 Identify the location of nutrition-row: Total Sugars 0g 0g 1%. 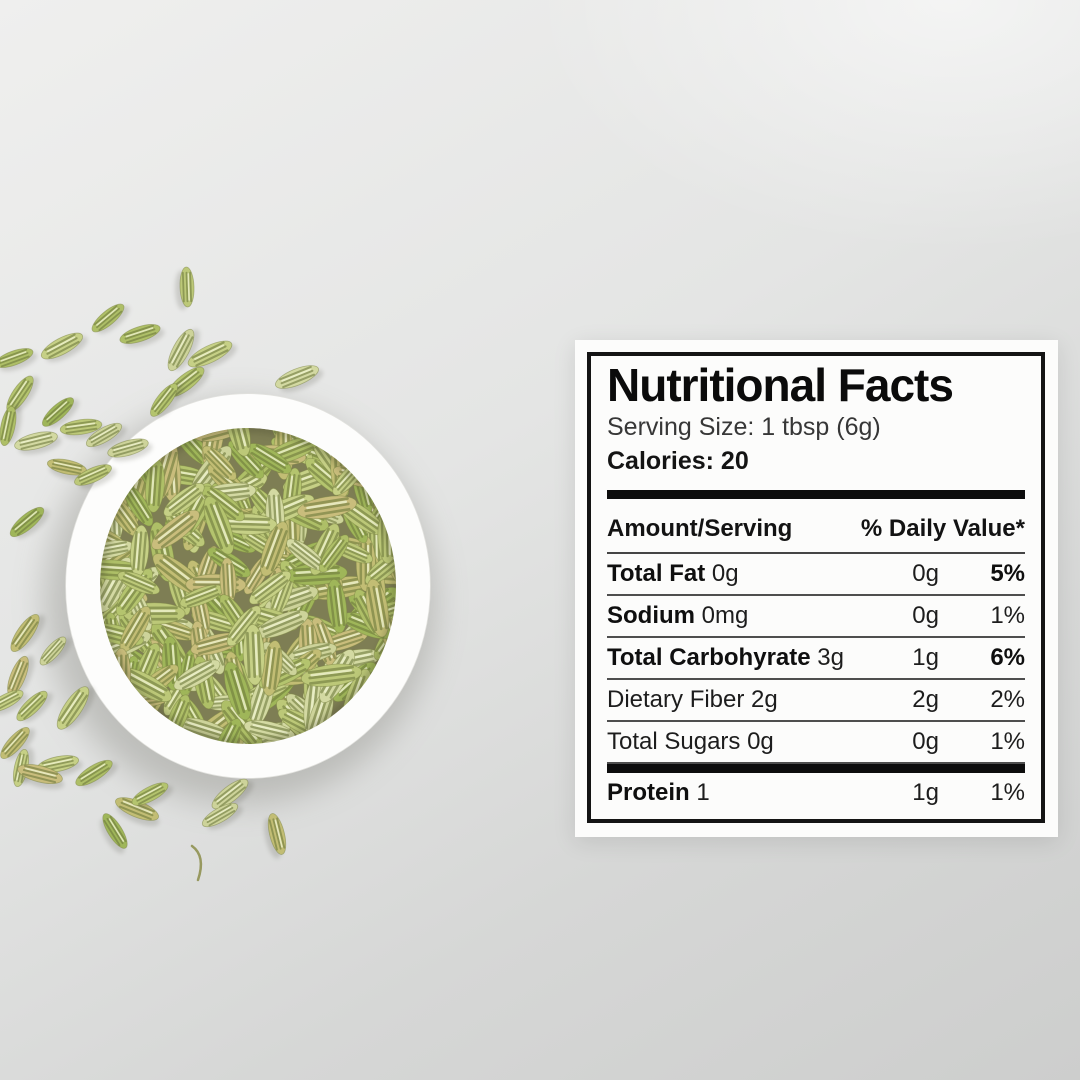
(816, 743).